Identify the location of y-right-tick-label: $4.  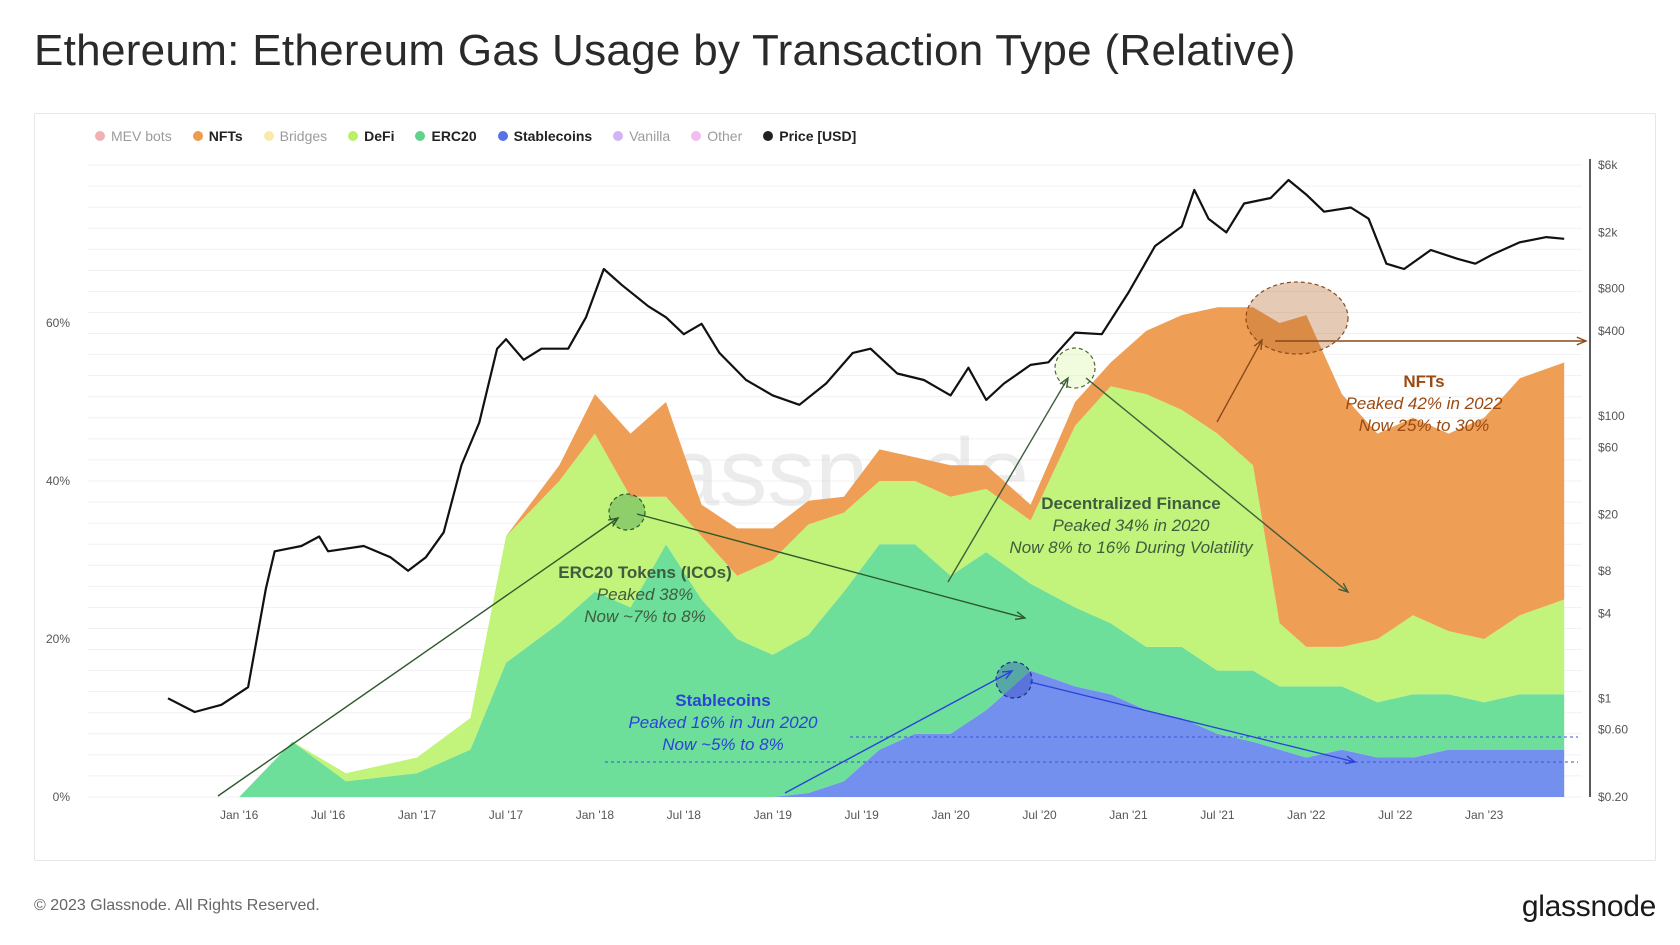
(1605, 613).